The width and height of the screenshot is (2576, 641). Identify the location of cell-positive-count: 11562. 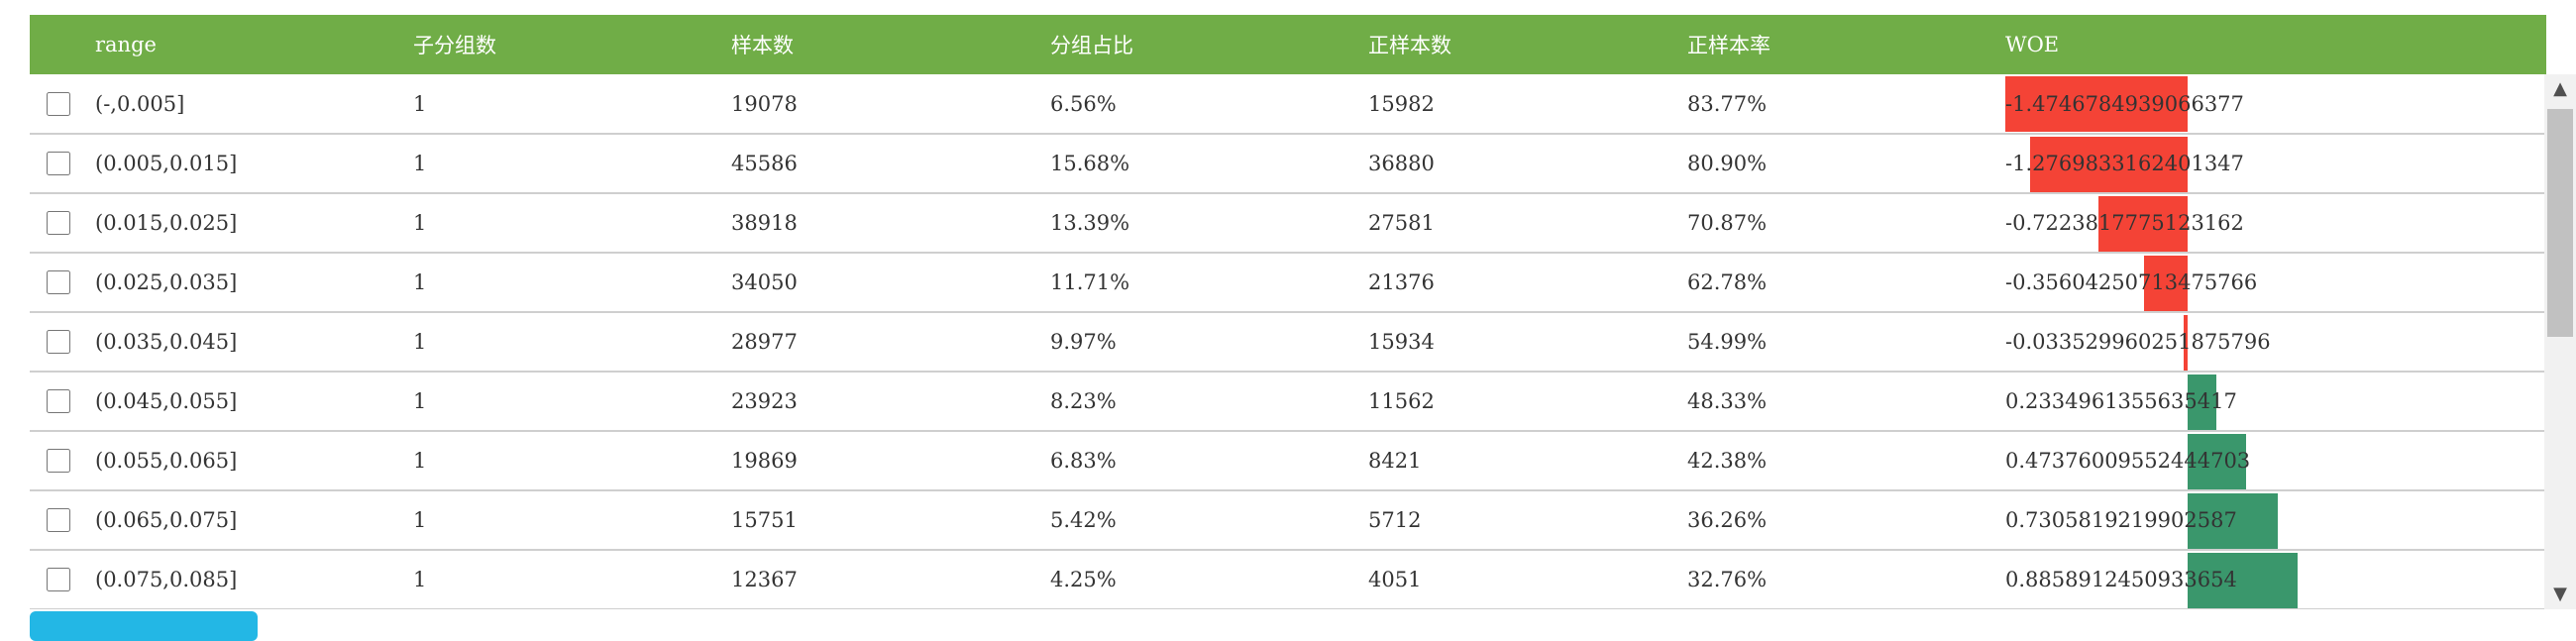
(1401, 401).